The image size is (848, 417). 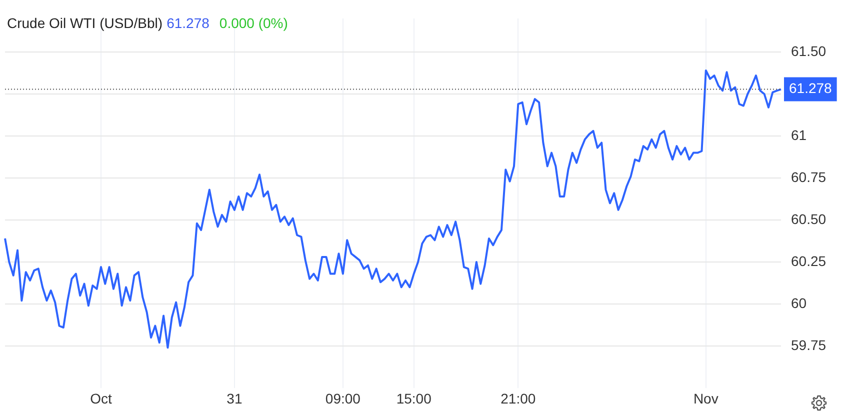 I want to click on annotation: 61.278, so click(x=188, y=23).